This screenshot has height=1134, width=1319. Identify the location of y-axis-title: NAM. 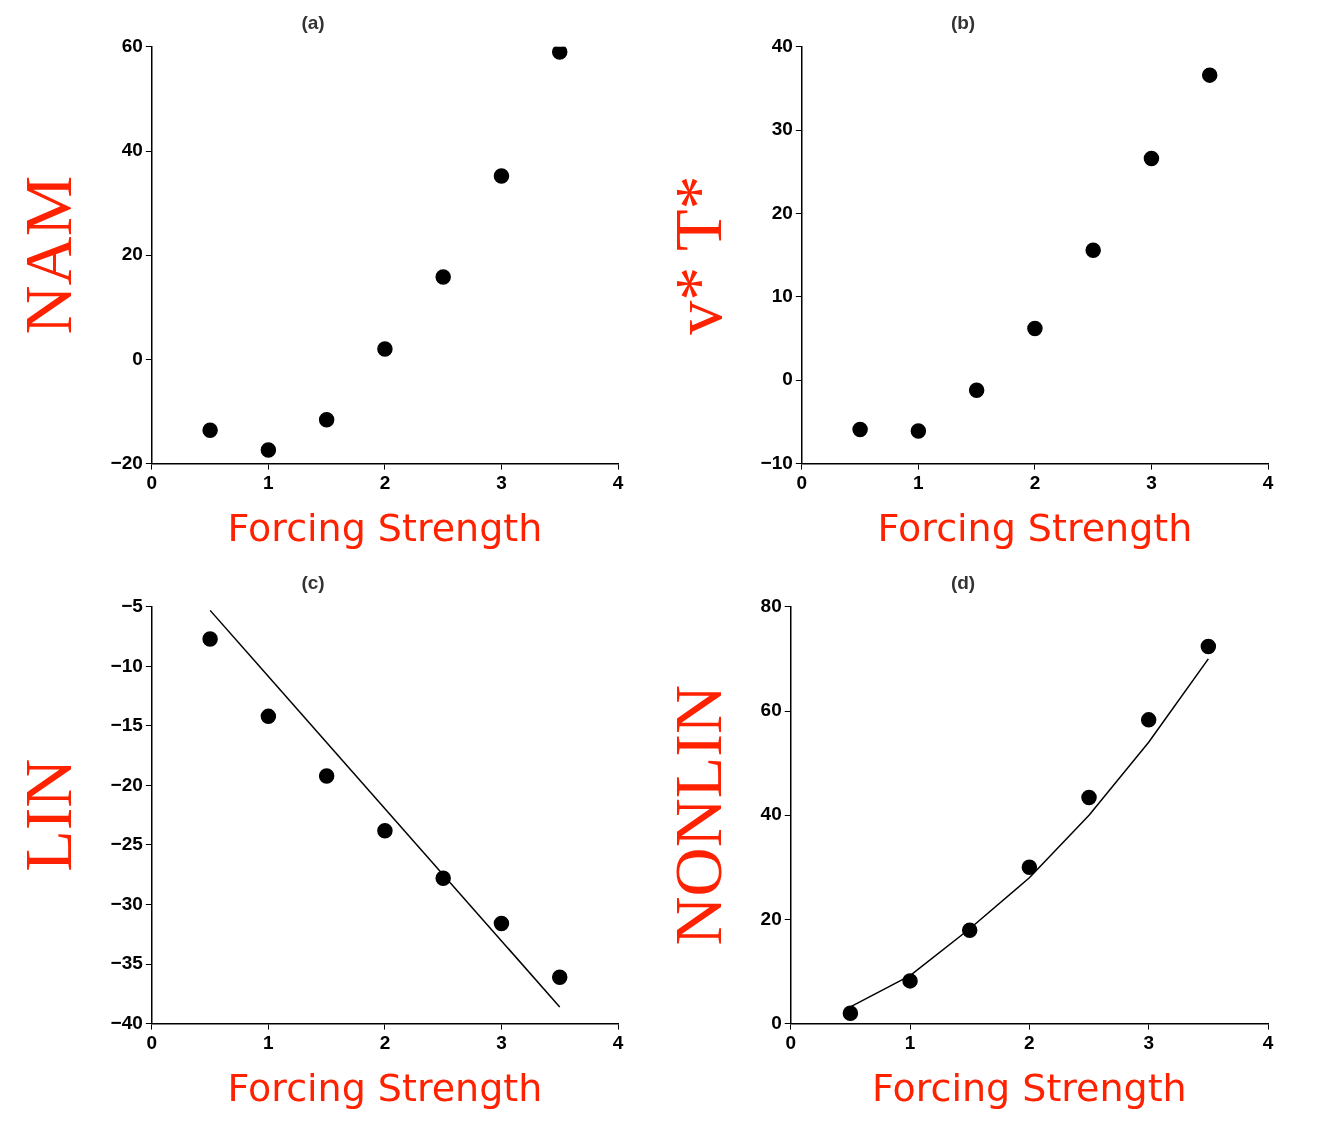
(47, 255).